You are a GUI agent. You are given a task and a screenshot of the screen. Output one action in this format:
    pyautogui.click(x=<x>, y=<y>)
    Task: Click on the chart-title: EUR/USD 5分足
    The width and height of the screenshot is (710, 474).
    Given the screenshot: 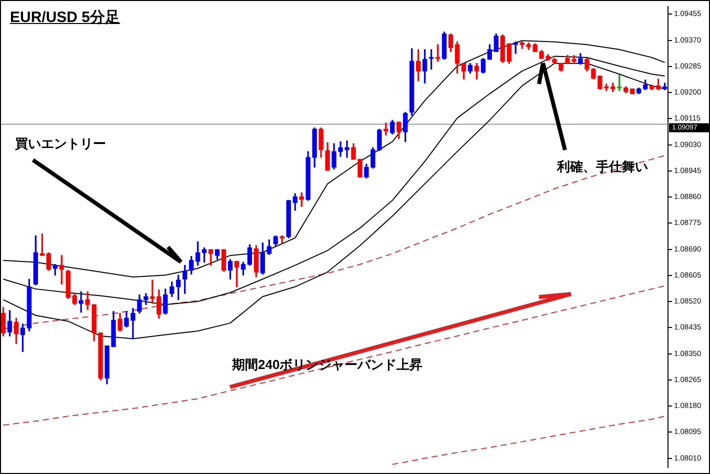 What is the action you would take?
    pyautogui.click(x=65, y=17)
    